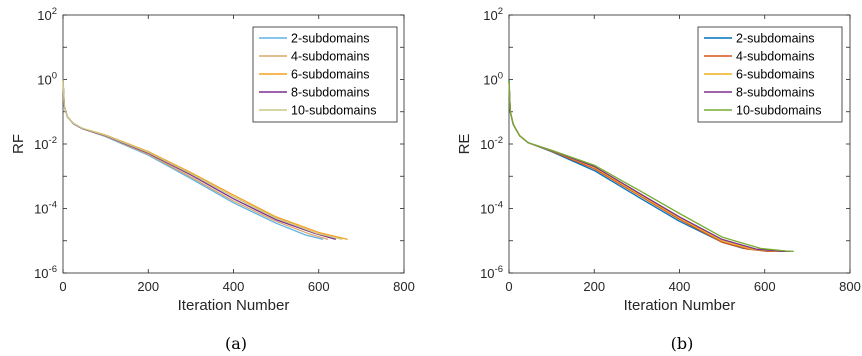 The image size is (862, 356). Describe the element at coordinates (236, 343) in the screenshot. I see `figure-caption: (a)` at that location.